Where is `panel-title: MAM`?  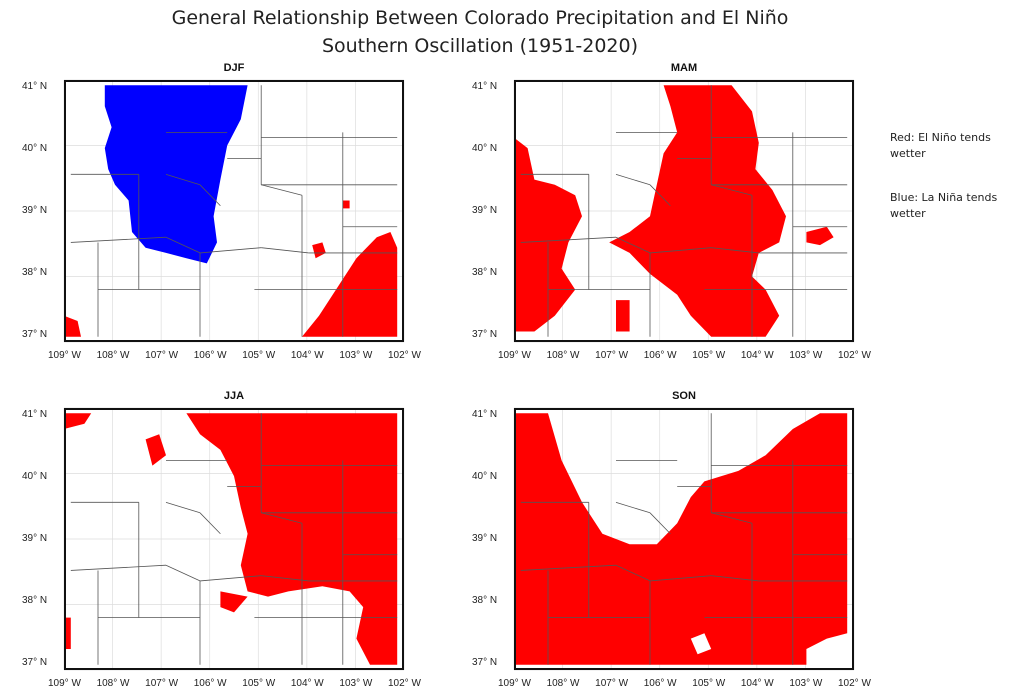
panel-title: MAM is located at coordinates (684, 68).